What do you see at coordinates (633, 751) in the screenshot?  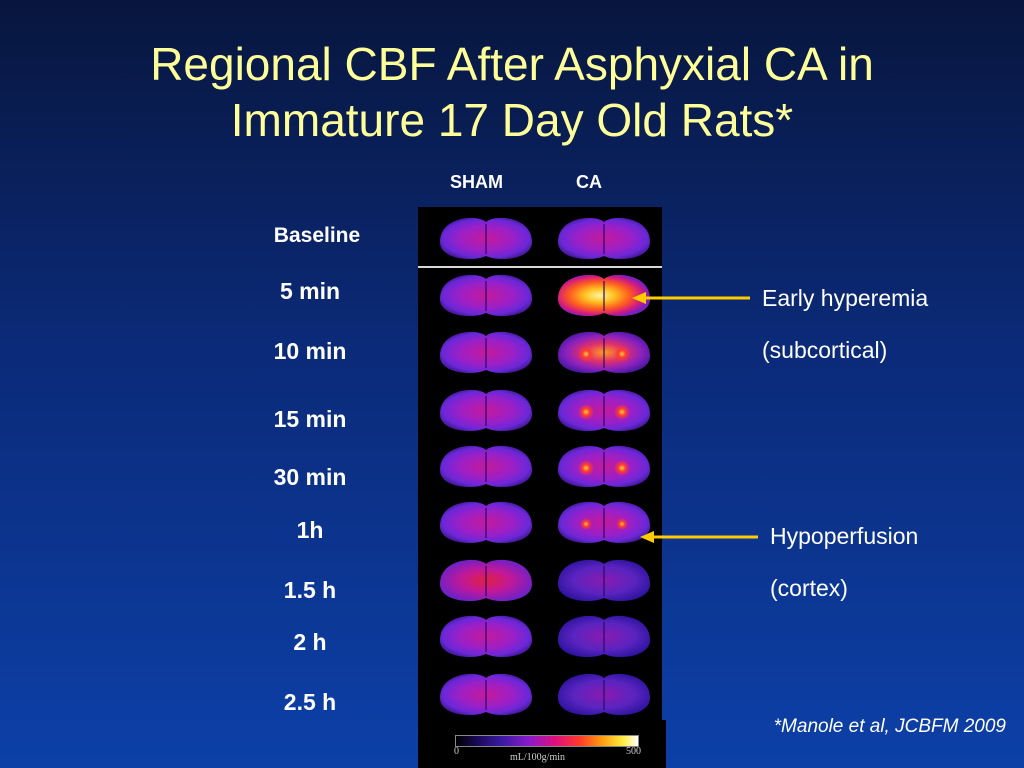 I see `colorbar-max: 500` at bounding box center [633, 751].